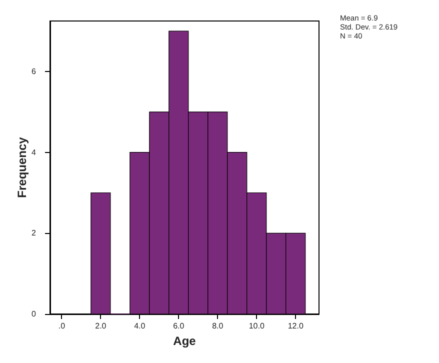 This screenshot has height=363, width=439. What do you see at coordinates (184, 341) in the screenshot?
I see `x-axis-title: Age` at bounding box center [184, 341].